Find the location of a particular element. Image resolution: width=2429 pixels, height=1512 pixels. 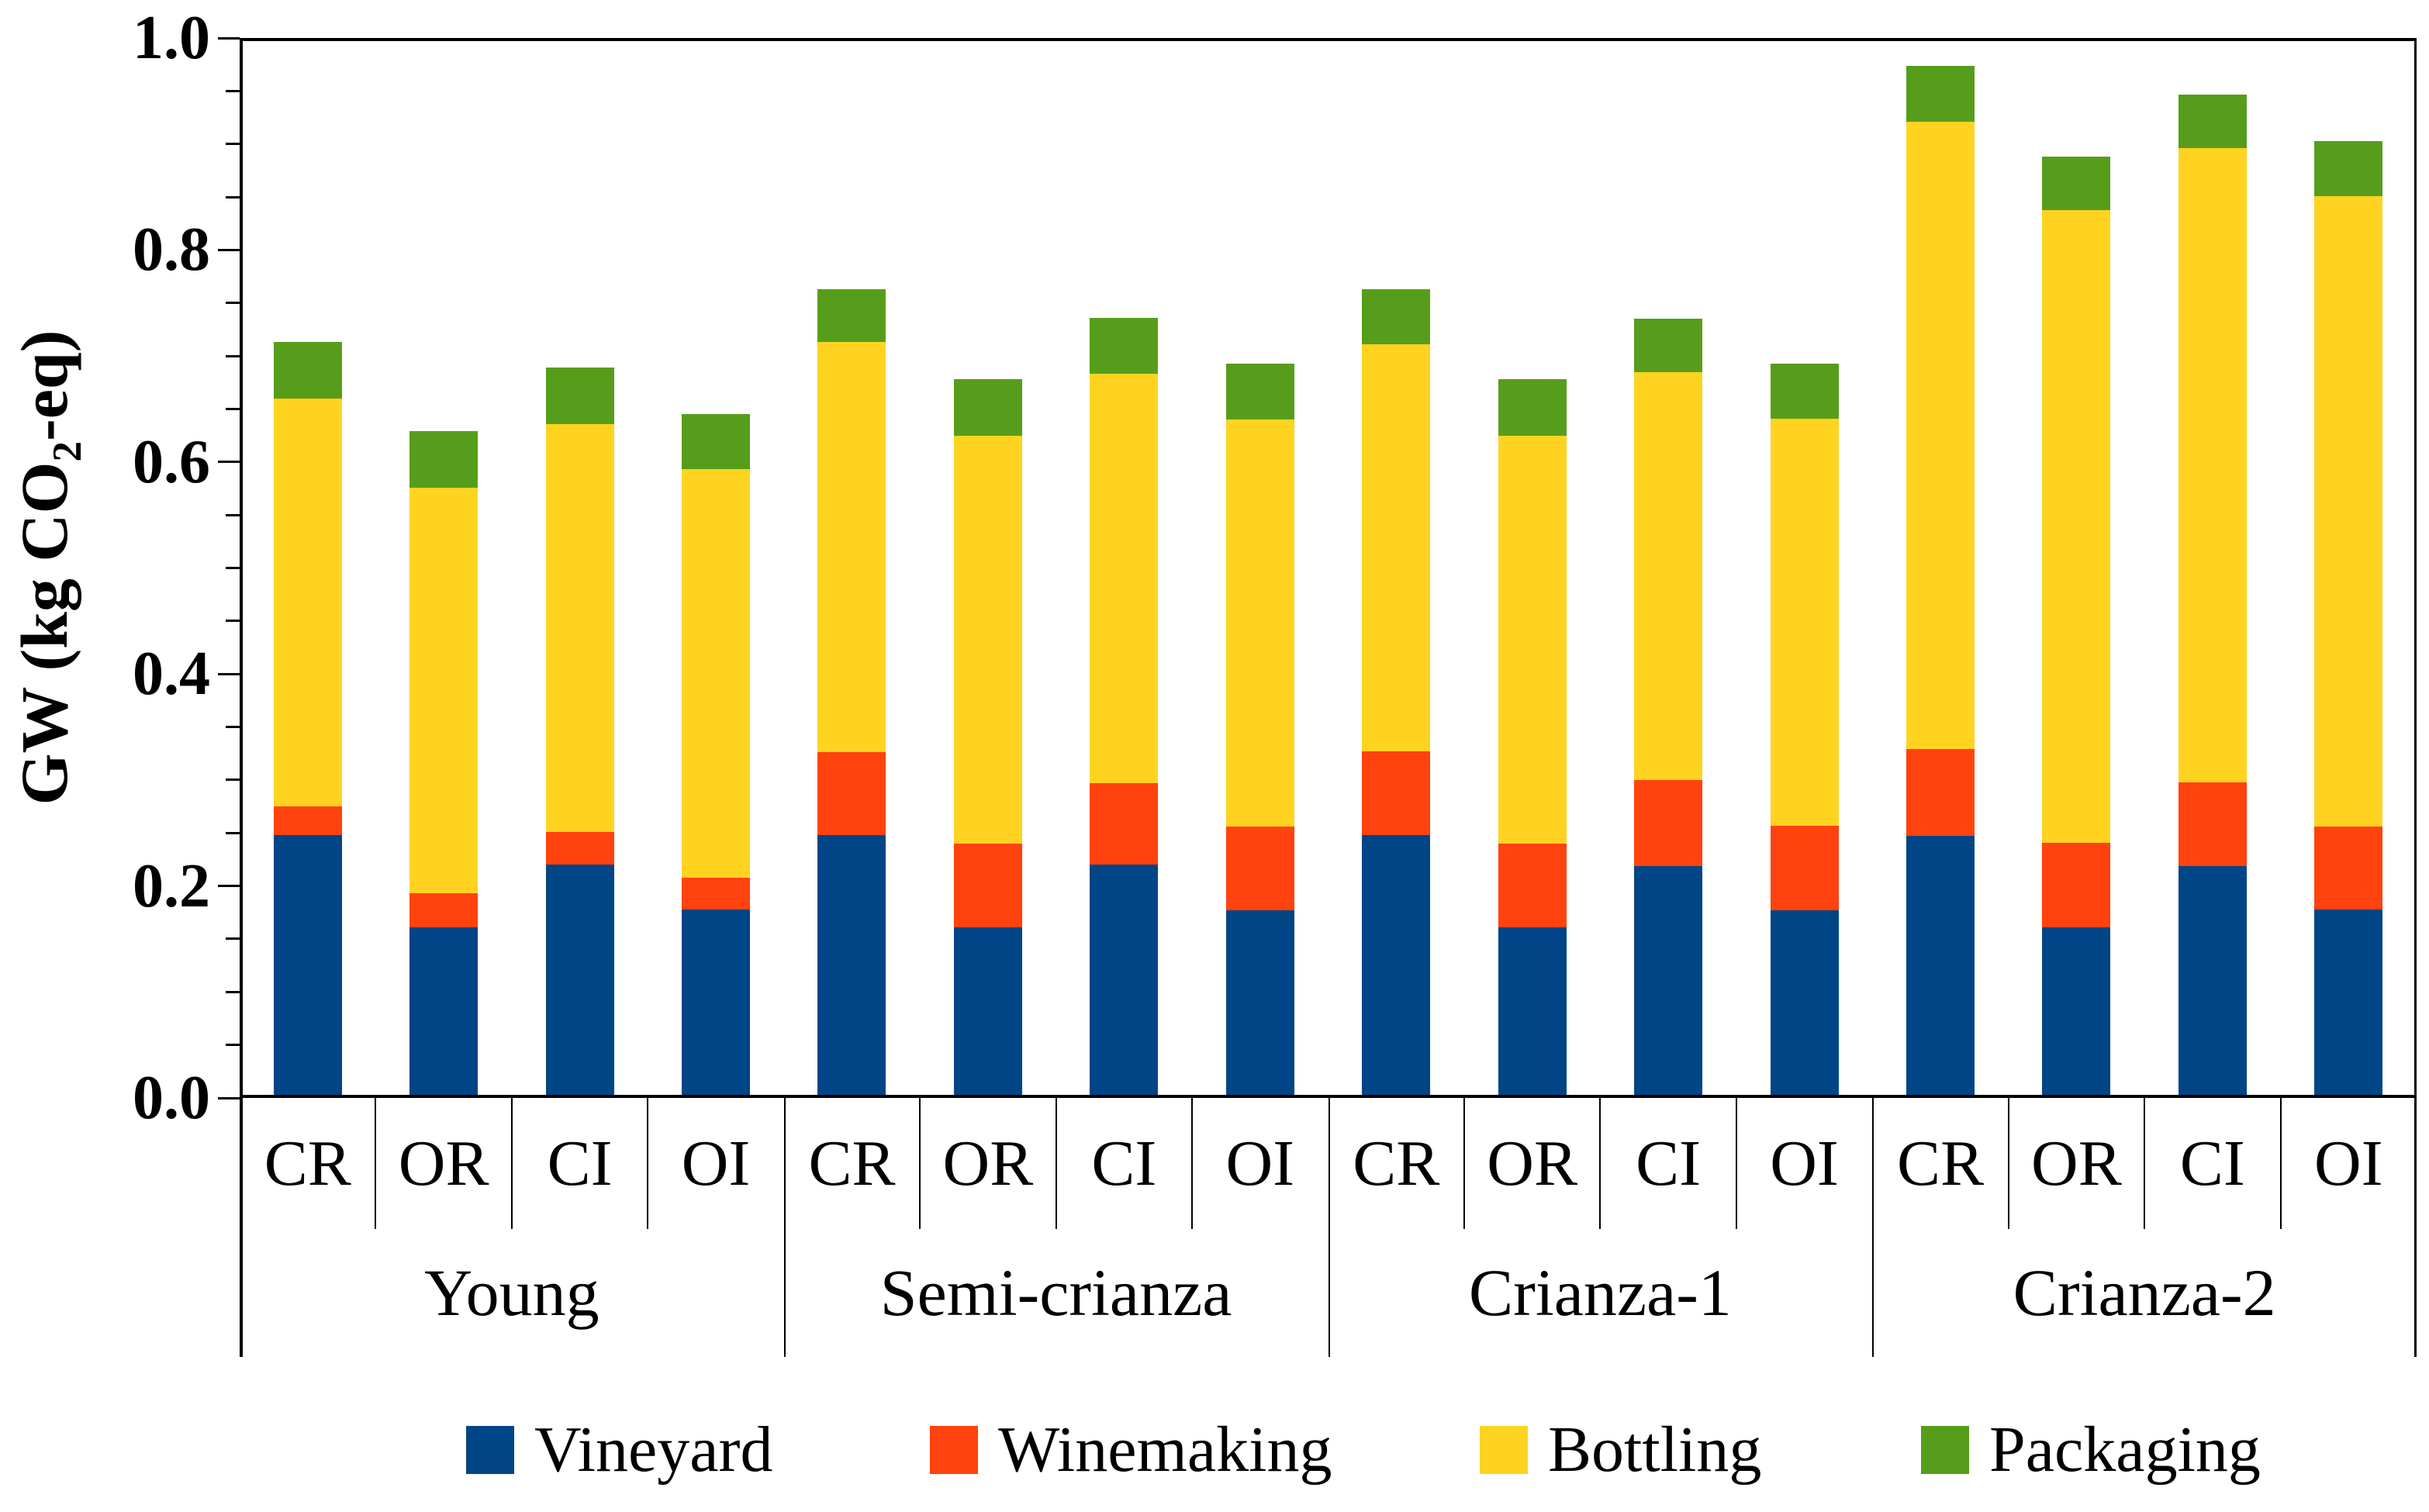

y-tick-label: 1.0 is located at coordinates (171, 38).